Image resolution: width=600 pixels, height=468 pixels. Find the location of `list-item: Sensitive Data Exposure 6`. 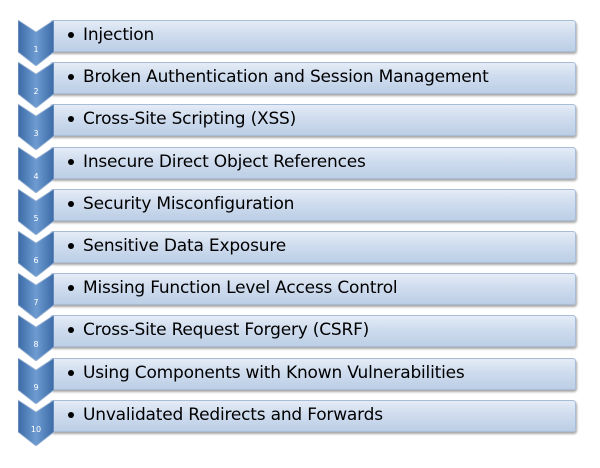

list-item: Sensitive Data Exposure 6 is located at coordinates (300, 254).